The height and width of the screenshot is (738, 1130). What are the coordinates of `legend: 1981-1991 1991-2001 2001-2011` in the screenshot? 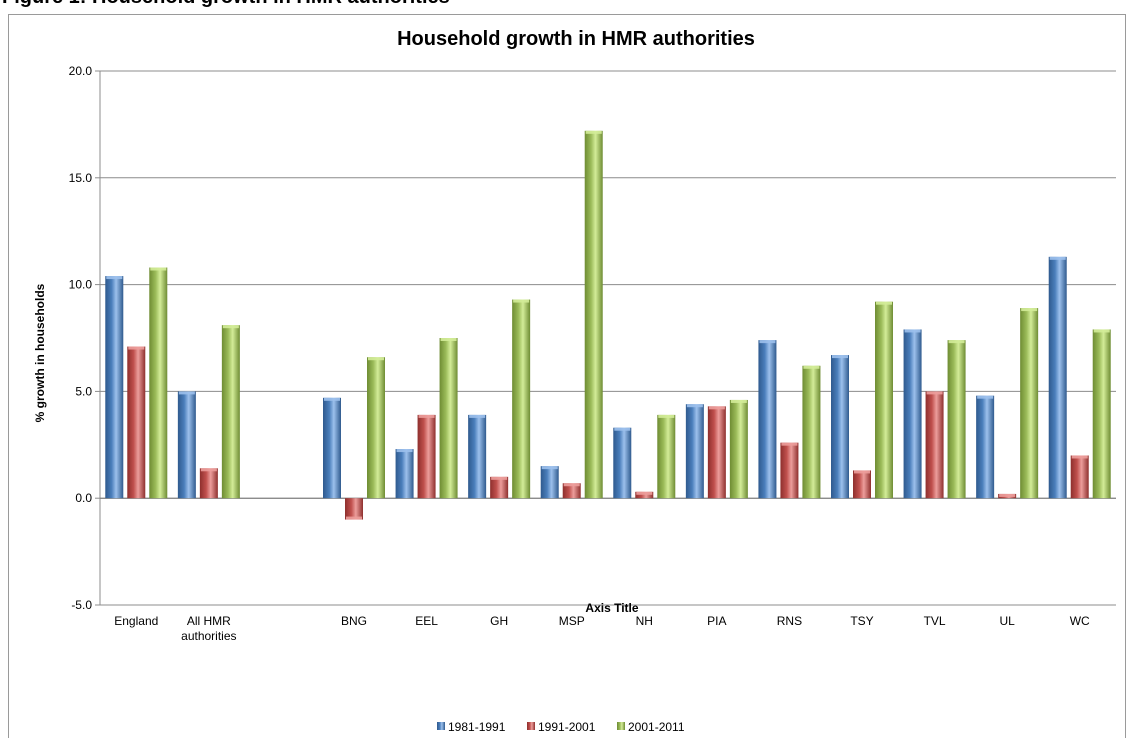 It's located at (561, 727).